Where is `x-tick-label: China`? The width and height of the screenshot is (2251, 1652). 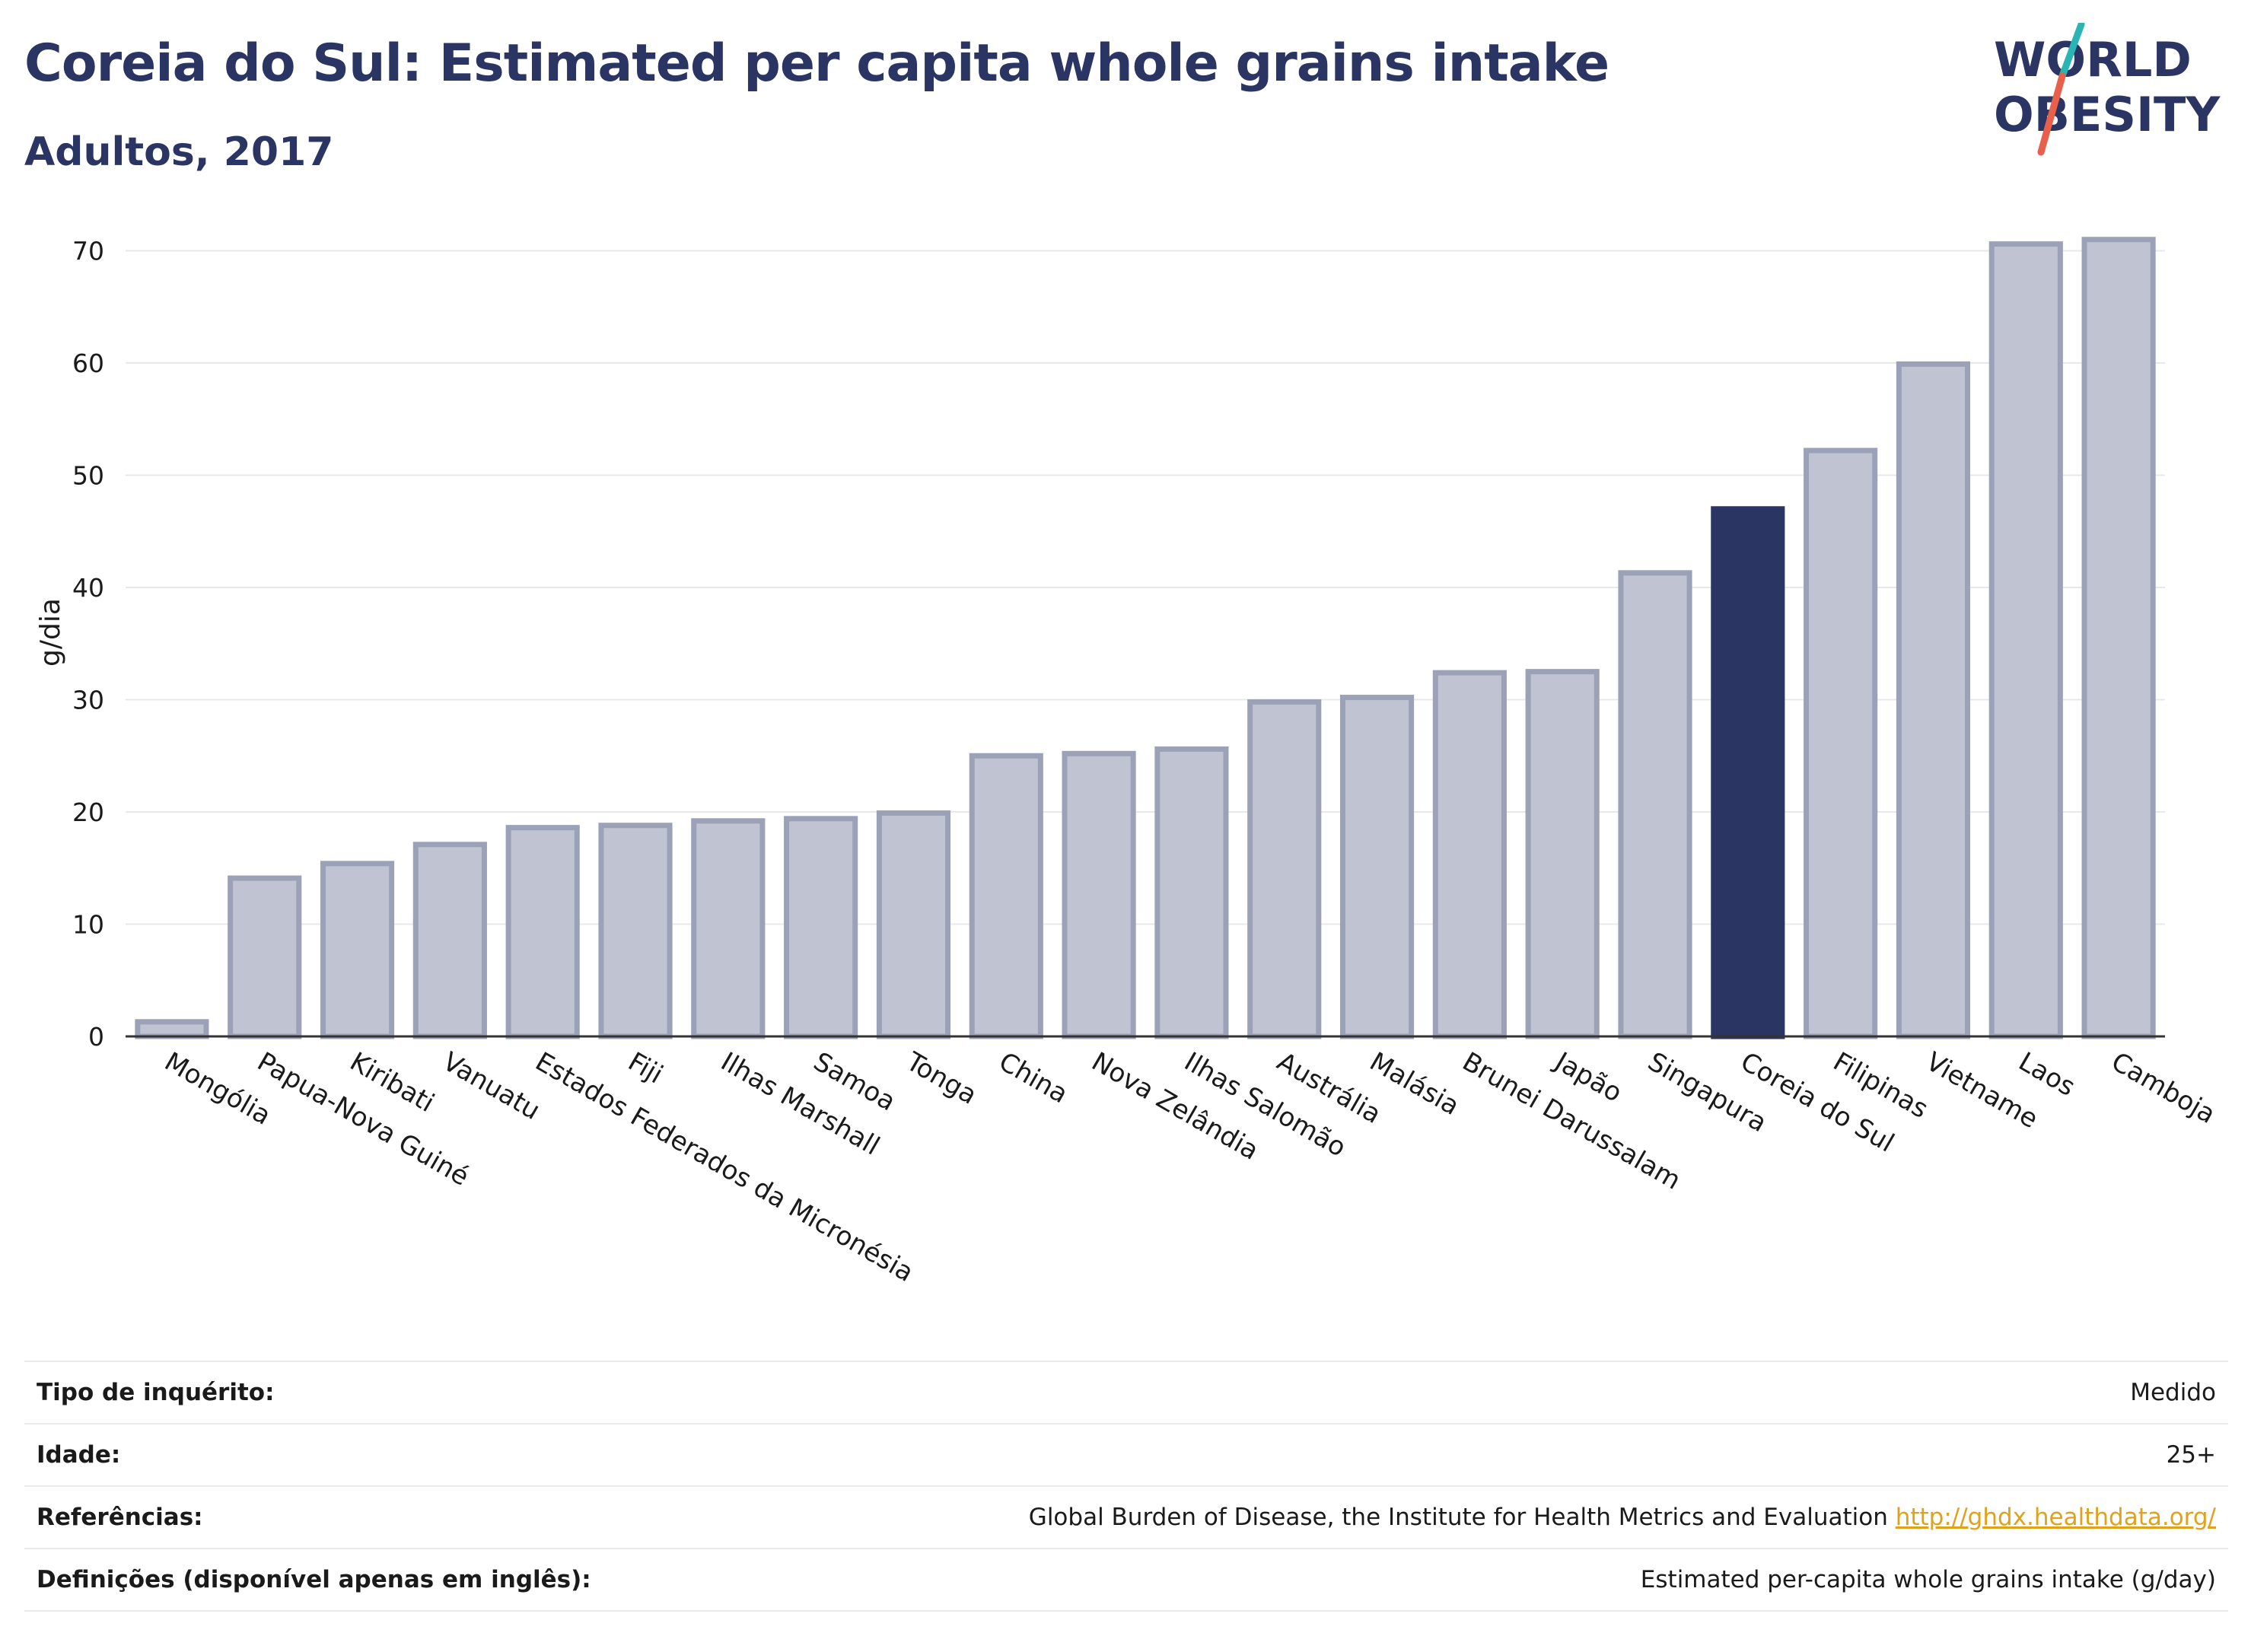 x-tick-label: China is located at coordinates (1033, 1077).